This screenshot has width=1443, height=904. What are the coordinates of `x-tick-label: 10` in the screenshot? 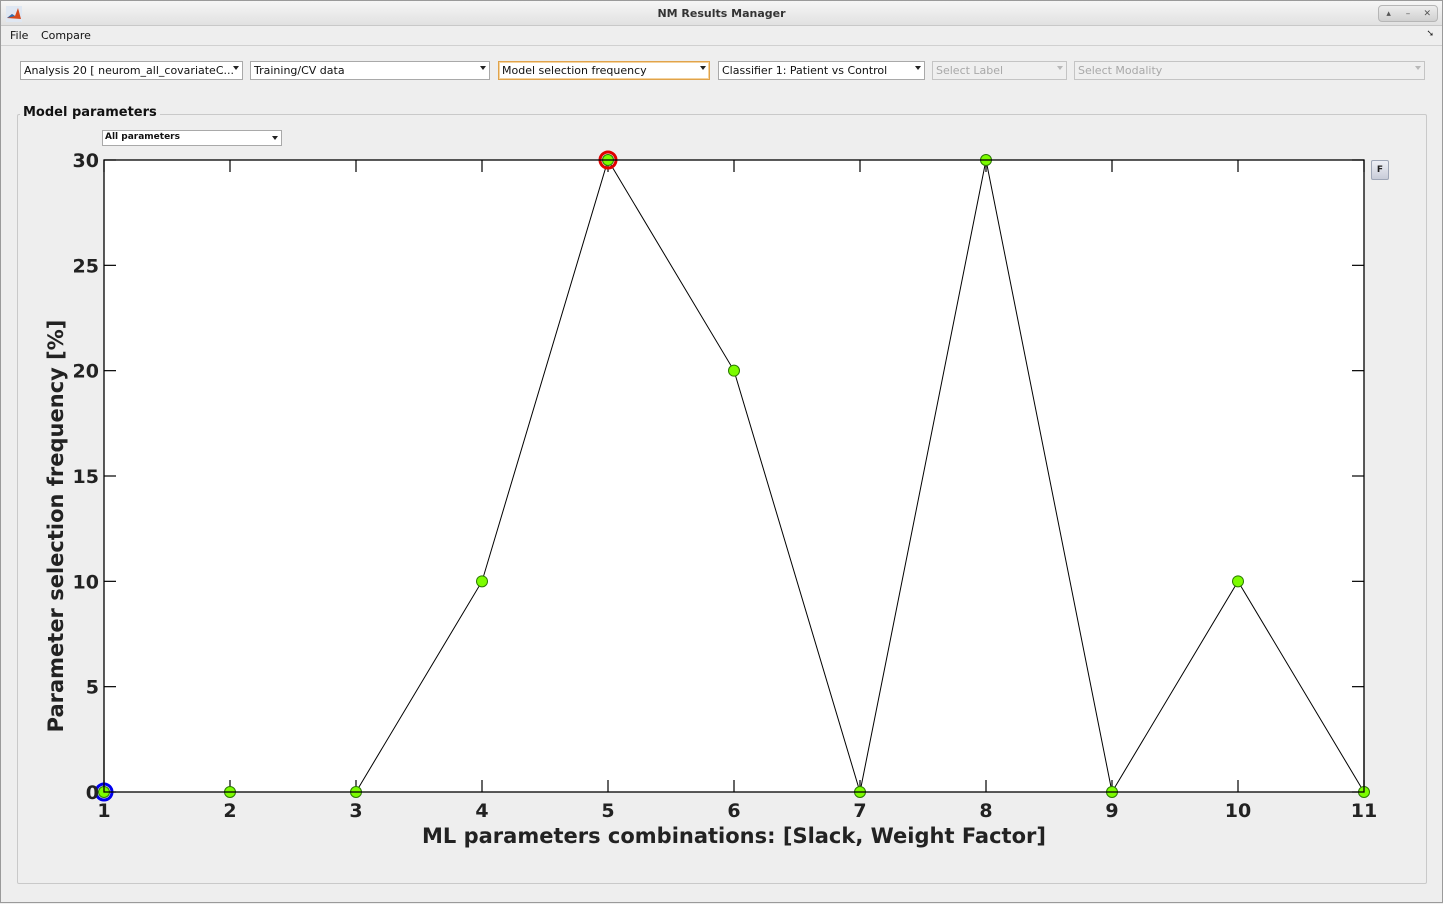 It's located at (1238, 811).